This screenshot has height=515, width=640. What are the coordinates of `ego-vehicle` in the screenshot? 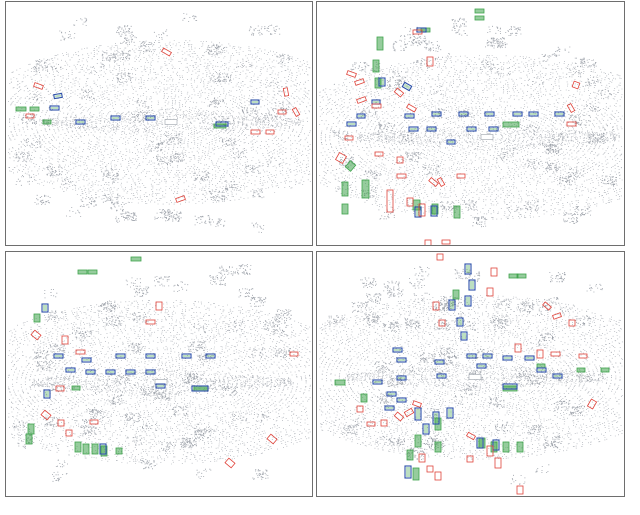 It's located at (171, 122).